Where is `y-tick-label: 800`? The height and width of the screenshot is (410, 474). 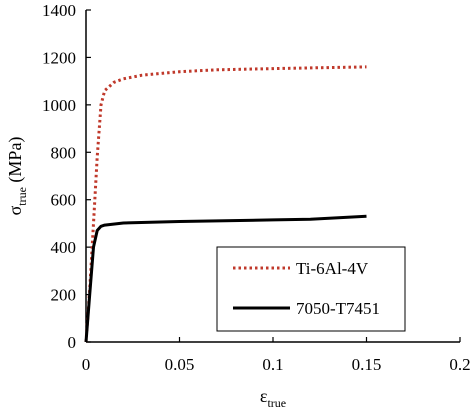
y-tick-label: 800 is located at coordinates (64, 152).